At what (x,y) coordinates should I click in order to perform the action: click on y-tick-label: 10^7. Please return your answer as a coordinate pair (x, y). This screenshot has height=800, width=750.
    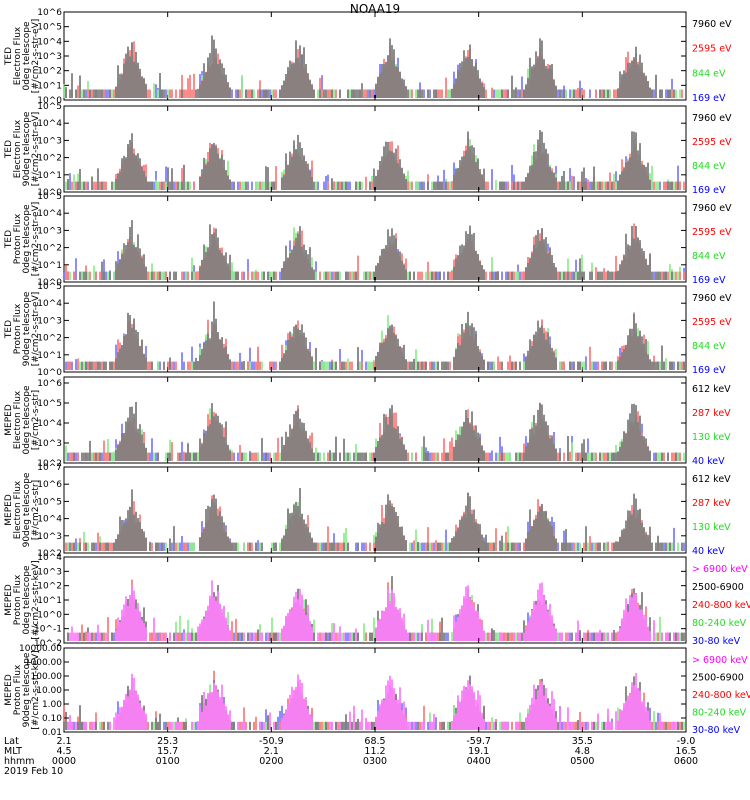
    Looking at the image, I should click on (49, 468).